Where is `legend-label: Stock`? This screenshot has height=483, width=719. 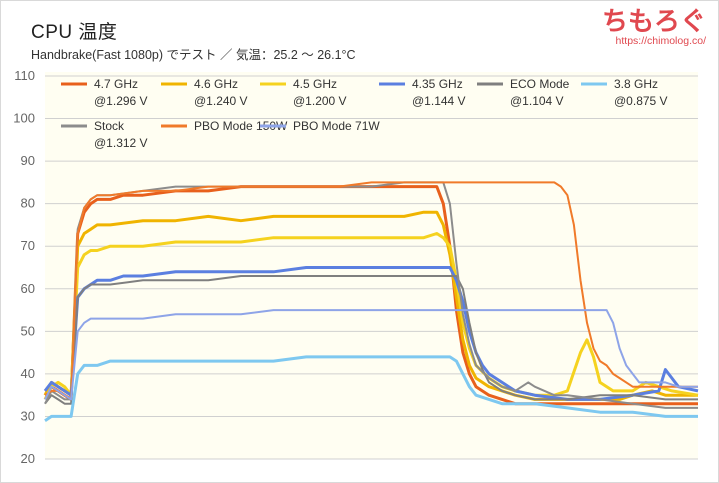
legend-label: Stock is located at coordinates (109, 126).